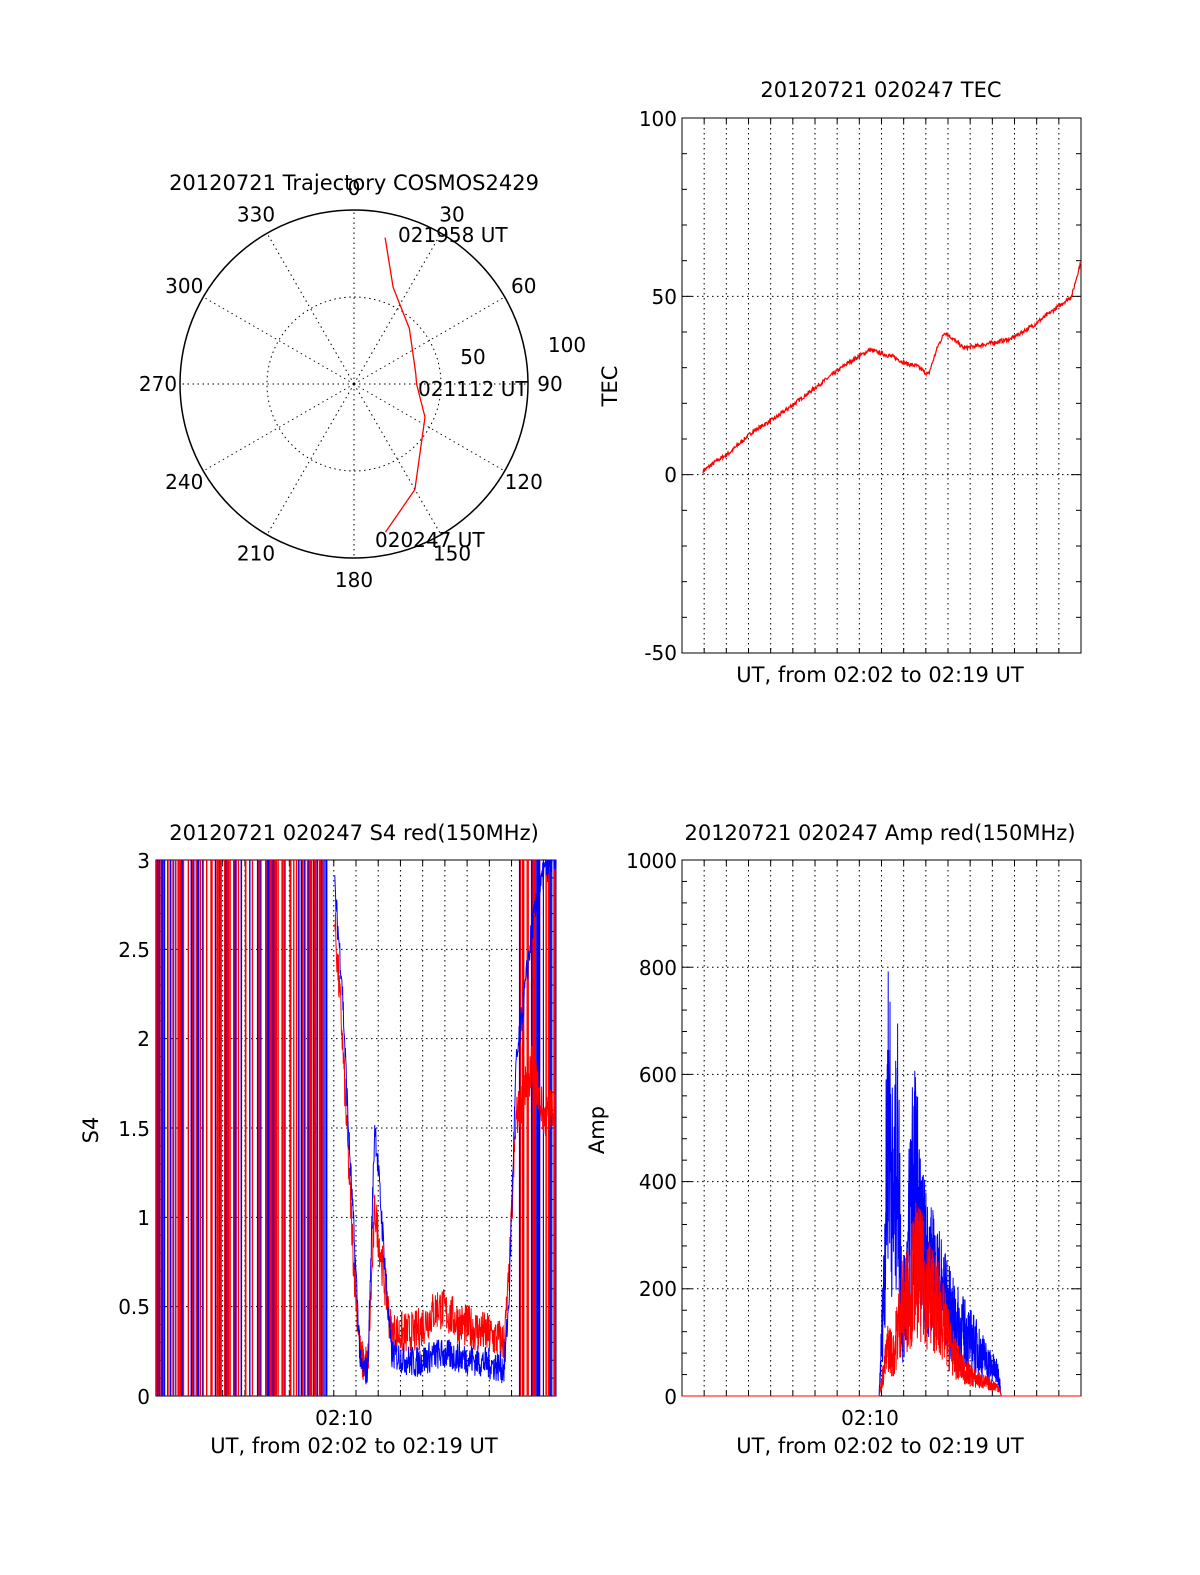  I want to click on s4-ylabel: S4, so click(91, 1130).